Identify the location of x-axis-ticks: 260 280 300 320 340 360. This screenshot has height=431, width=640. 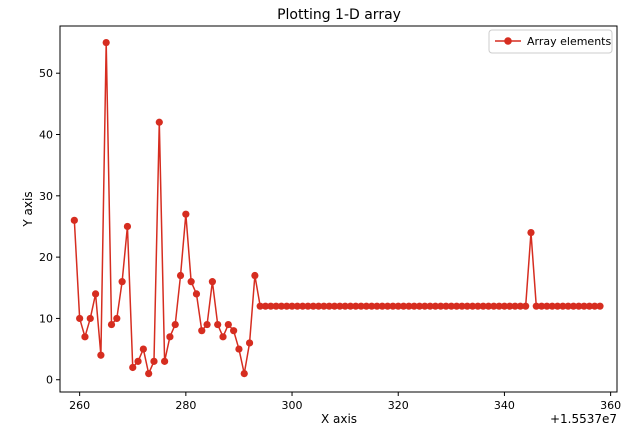
(345, 402).